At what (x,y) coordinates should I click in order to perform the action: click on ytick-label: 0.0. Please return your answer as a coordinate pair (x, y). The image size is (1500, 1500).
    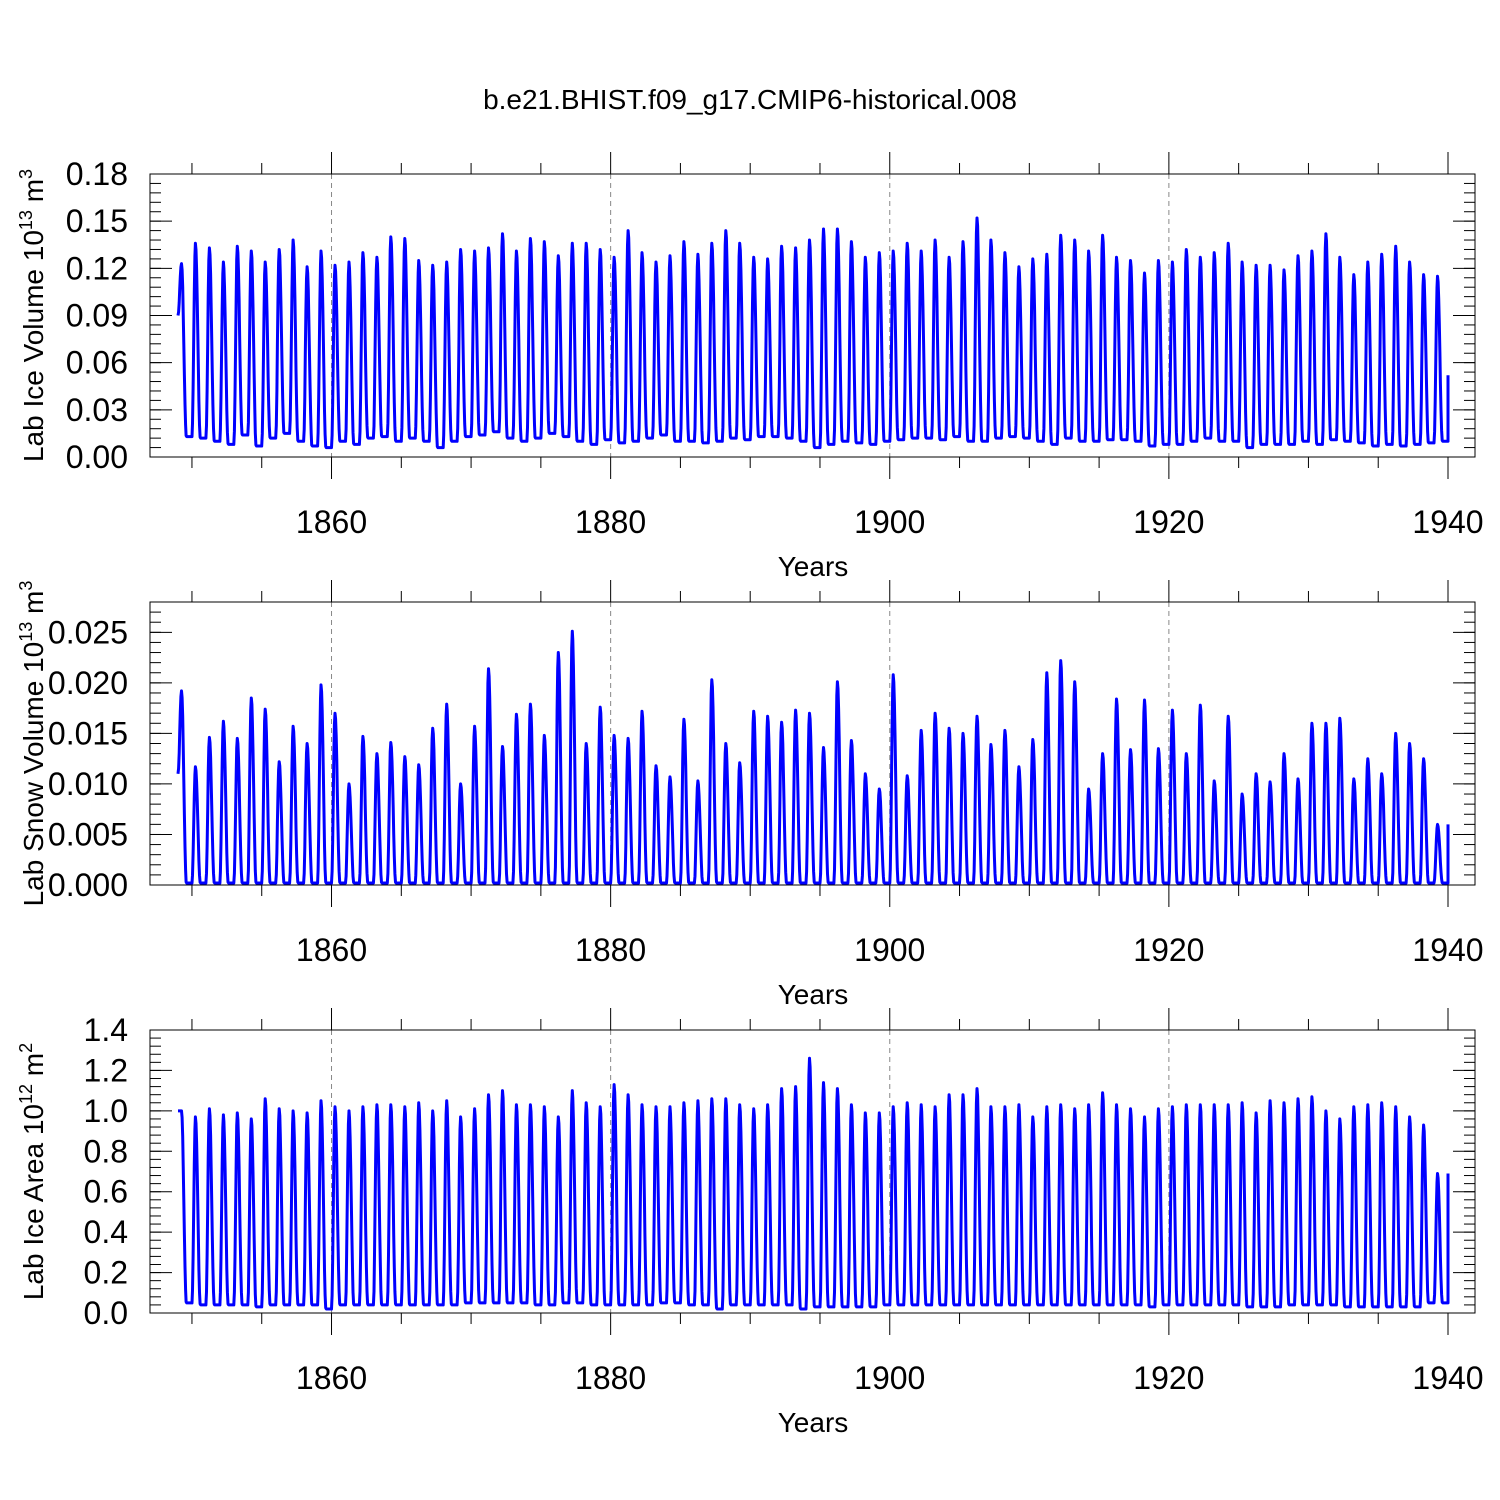
    Looking at the image, I should click on (106, 1313).